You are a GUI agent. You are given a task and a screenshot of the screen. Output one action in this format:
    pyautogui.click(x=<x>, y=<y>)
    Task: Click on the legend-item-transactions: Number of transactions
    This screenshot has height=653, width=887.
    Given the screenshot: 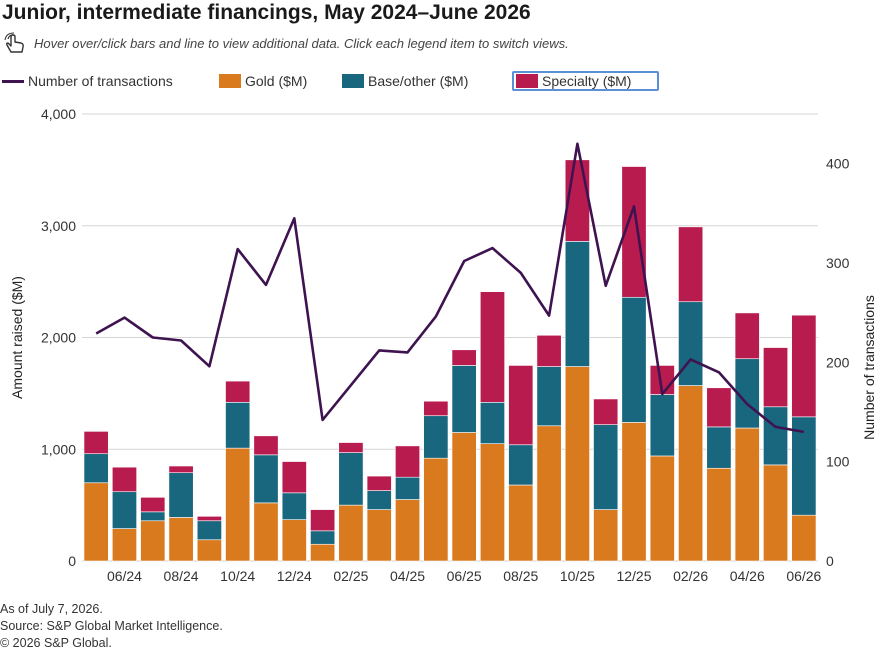 What is the action you would take?
    pyautogui.click(x=87, y=81)
    